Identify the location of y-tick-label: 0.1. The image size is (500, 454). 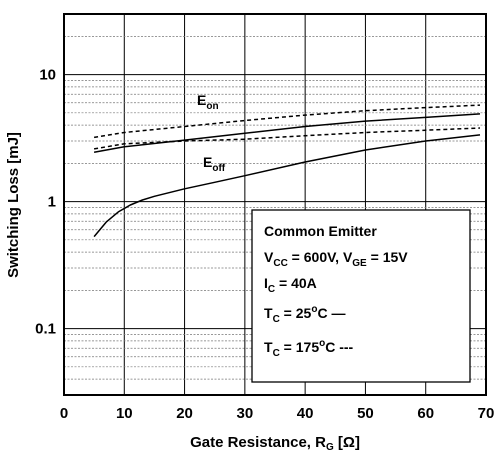
(45, 329).